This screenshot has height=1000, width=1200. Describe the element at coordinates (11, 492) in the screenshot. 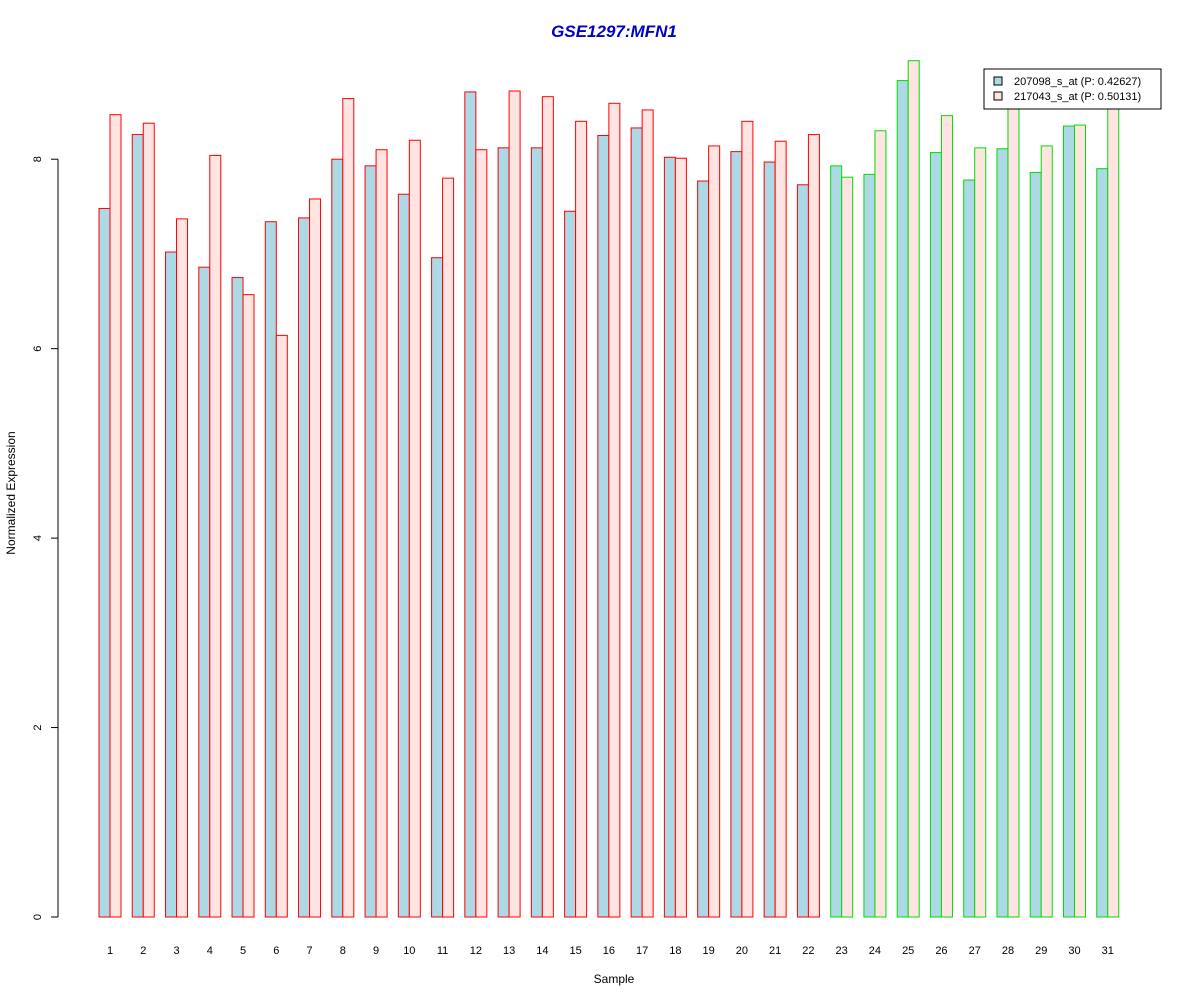

I see `y-axis-label: Normalized Expression` at that location.